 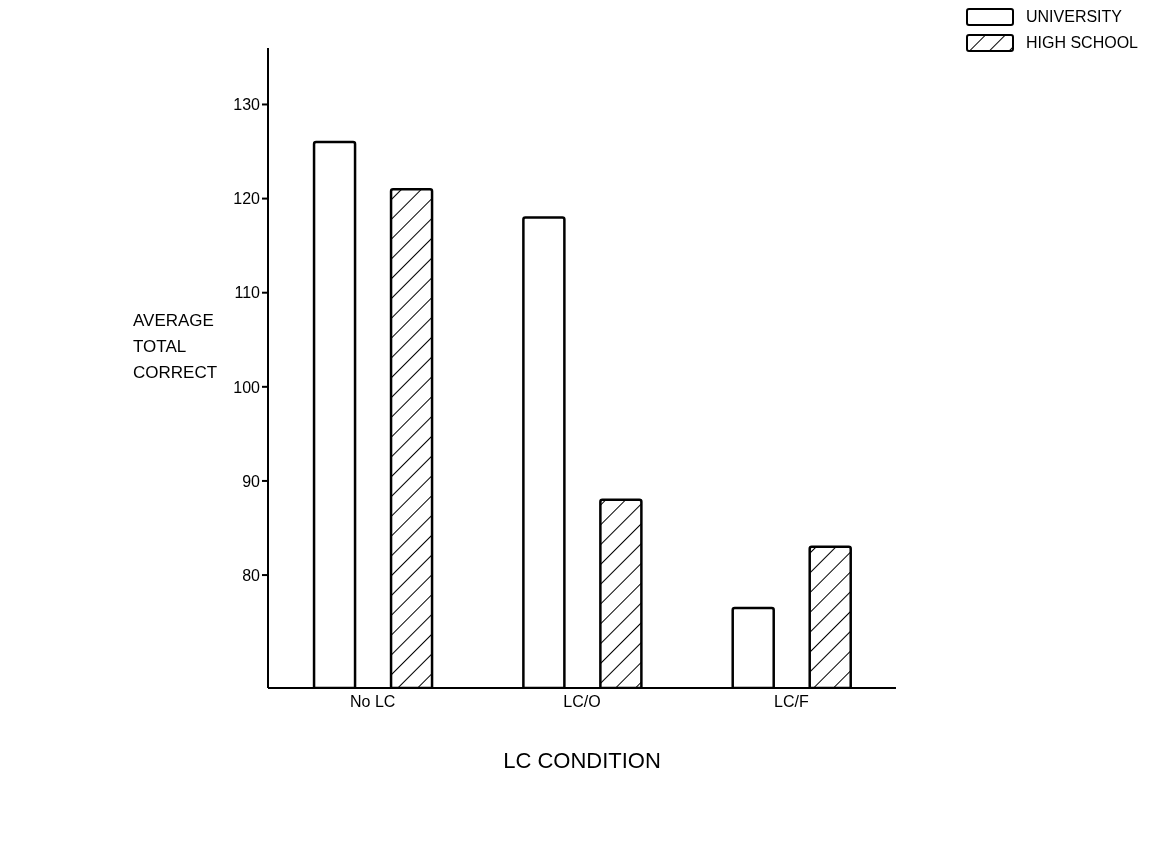 I want to click on x-tick-label: LC/O, so click(x=582, y=702).